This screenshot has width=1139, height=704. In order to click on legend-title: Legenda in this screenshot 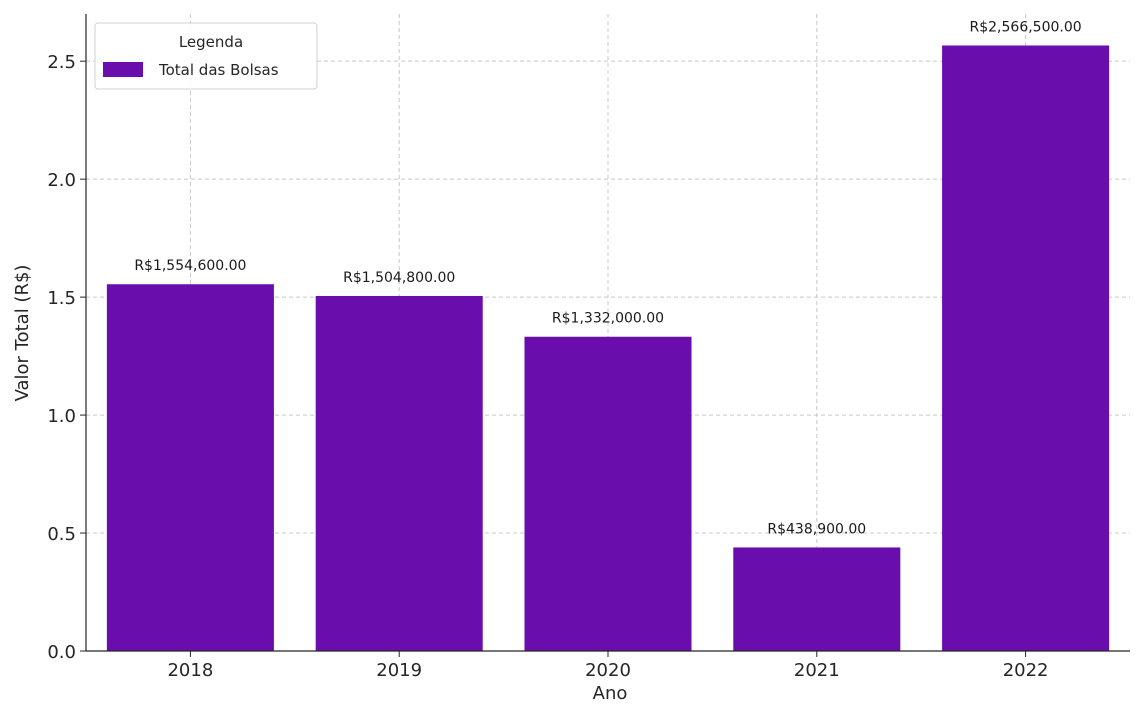, I will do `click(211, 42)`.